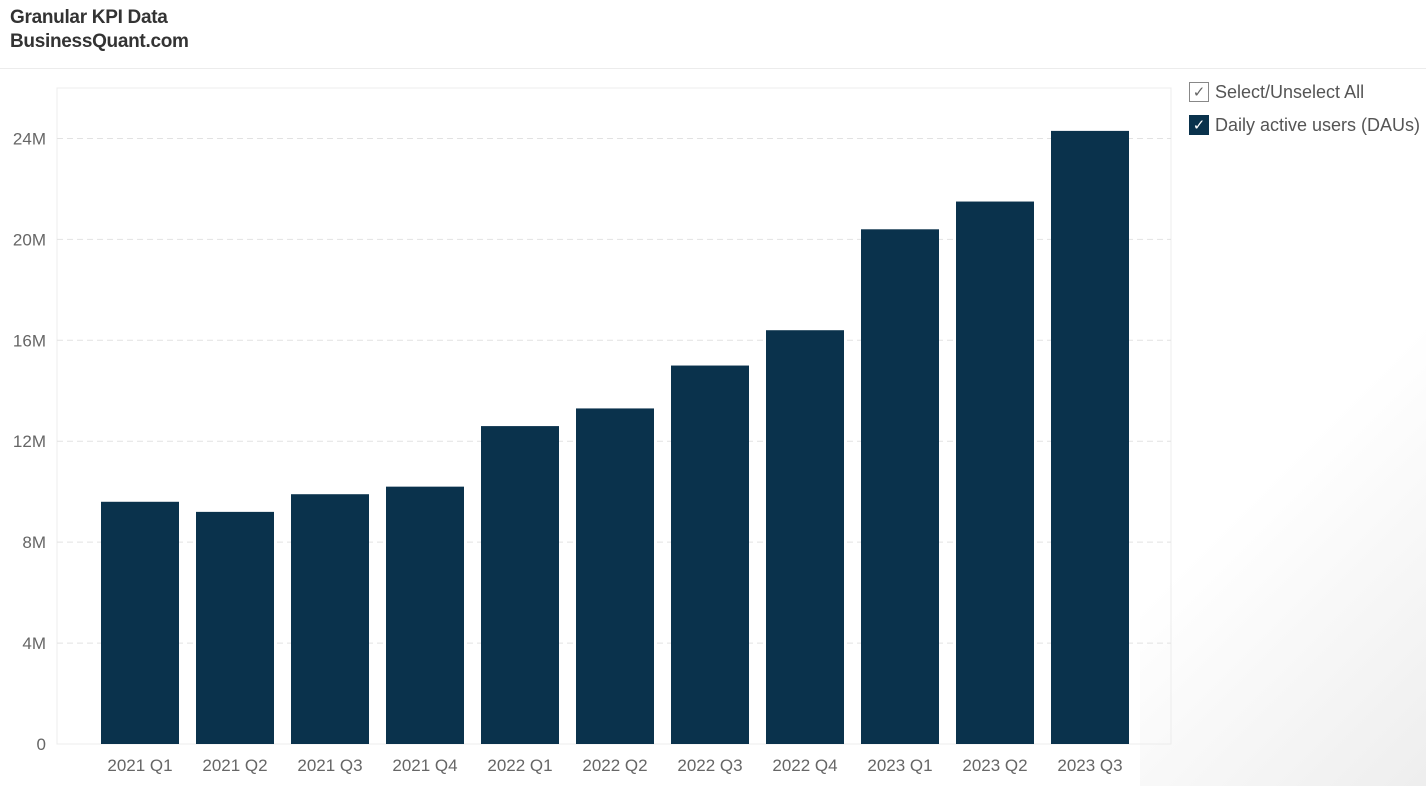 Image resolution: width=1426 pixels, height=786 pixels. What do you see at coordinates (29, 239) in the screenshot?
I see `y-tick-label: 20M` at bounding box center [29, 239].